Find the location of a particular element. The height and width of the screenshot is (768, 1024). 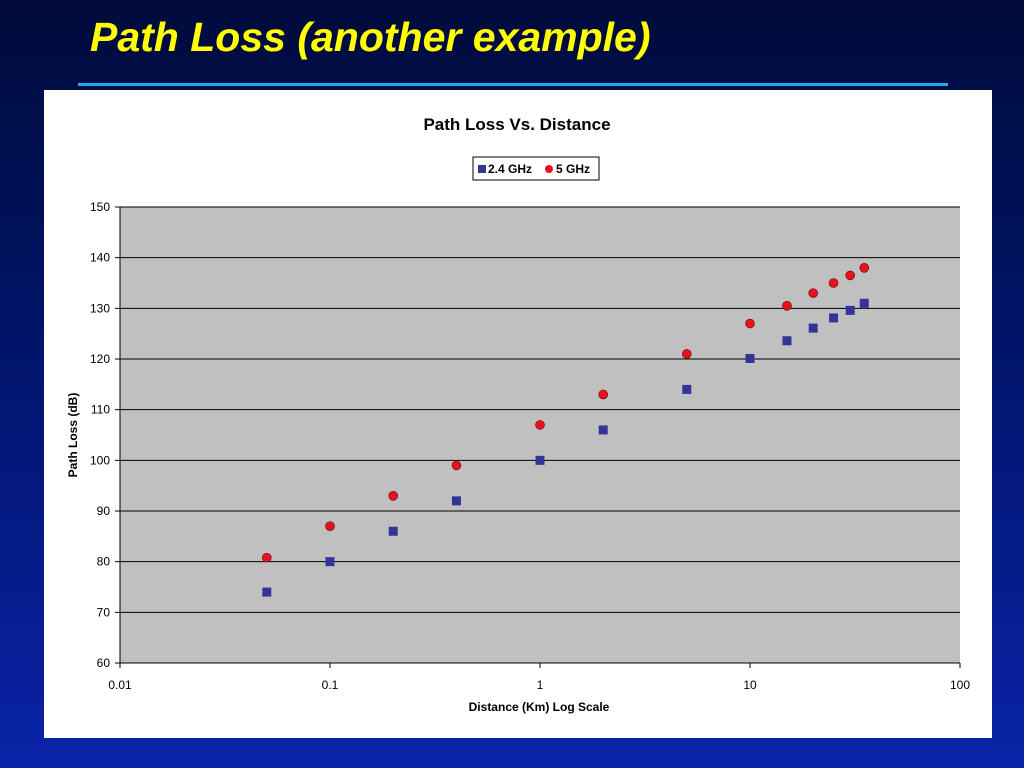

y-tick-label: 110 is located at coordinates (100, 410).